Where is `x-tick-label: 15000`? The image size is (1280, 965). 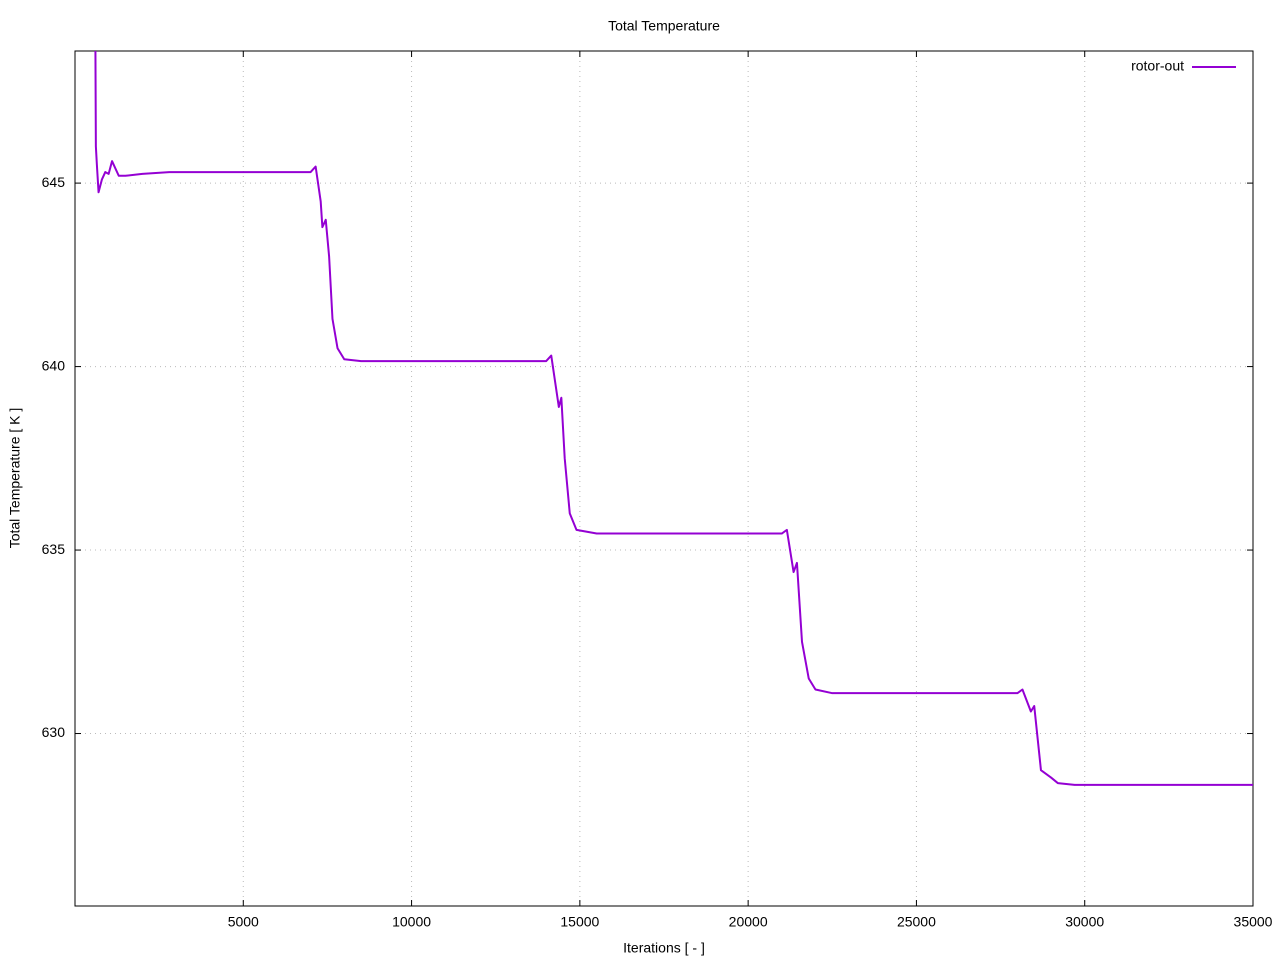 x-tick-label: 15000 is located at coordinates (579, 922).